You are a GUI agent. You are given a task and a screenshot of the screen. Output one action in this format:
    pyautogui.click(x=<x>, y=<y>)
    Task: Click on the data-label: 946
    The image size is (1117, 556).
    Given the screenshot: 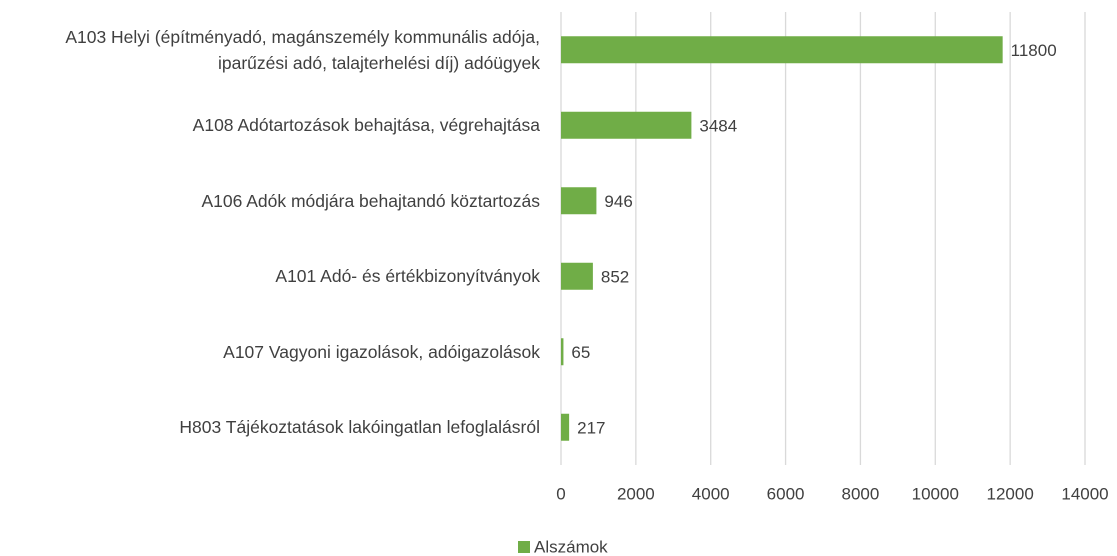 What is the action you would take?
    pyautogui.click(x=618, y=201)
    